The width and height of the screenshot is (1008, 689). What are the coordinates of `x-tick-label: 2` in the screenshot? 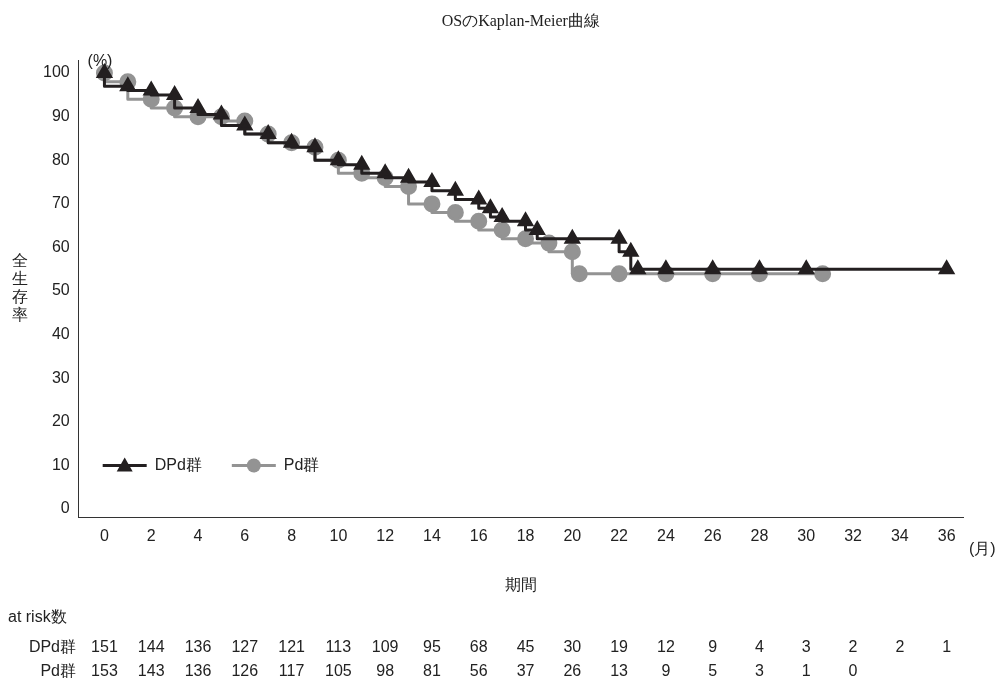 It's located at (151, 535).